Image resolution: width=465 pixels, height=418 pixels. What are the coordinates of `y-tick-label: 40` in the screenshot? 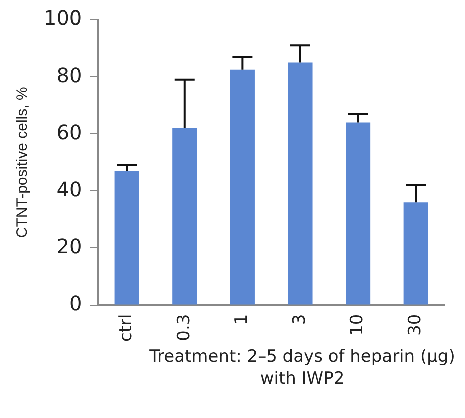 It's located at (69, 189).